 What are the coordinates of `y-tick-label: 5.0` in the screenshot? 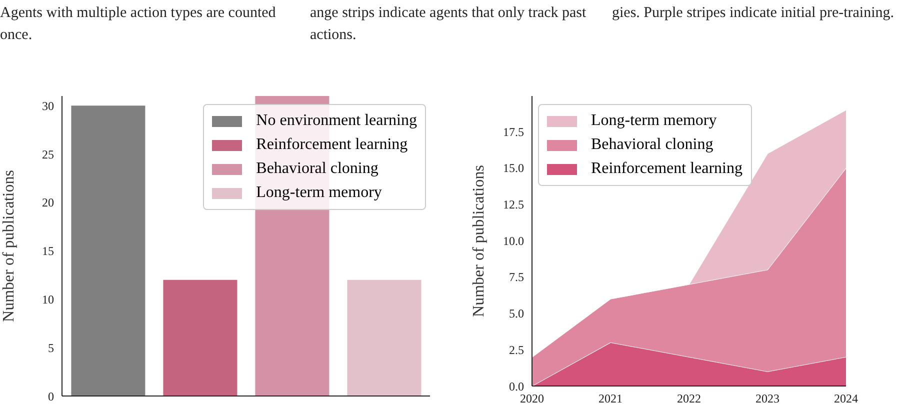 It's located at (516, 313).